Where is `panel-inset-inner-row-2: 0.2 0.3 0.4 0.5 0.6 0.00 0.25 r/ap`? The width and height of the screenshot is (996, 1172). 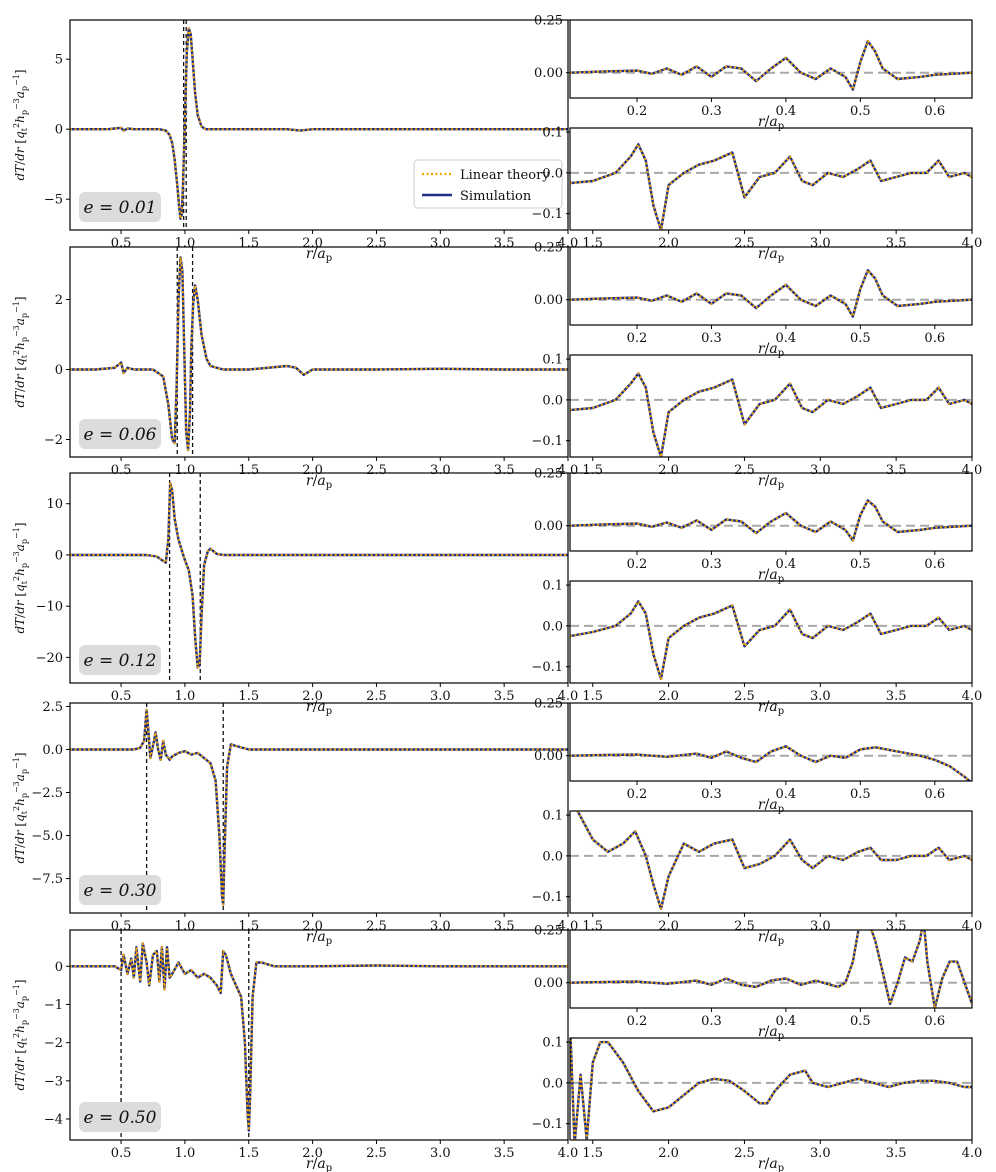
panel-inset-inner-row-2: 0.2 0.3 0.4 0.5 0.6 0.00 0.25 r/ap is located at coordinates (753, 526).